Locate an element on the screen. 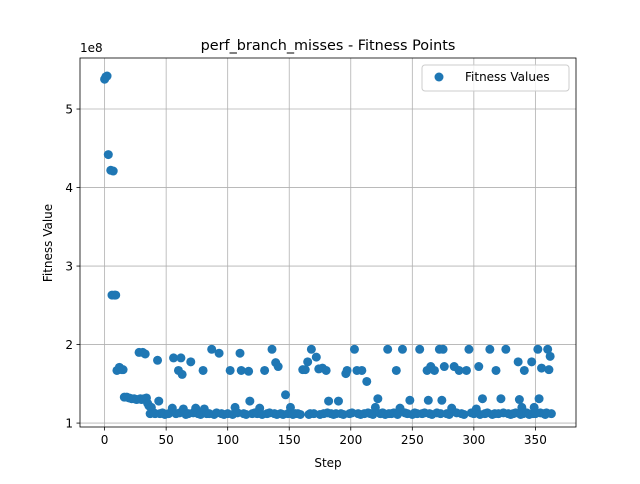 Image resolution: width=640 pixels, height=484 pixels. legend-label: Fitness Values is located at coordinates (507, 77).